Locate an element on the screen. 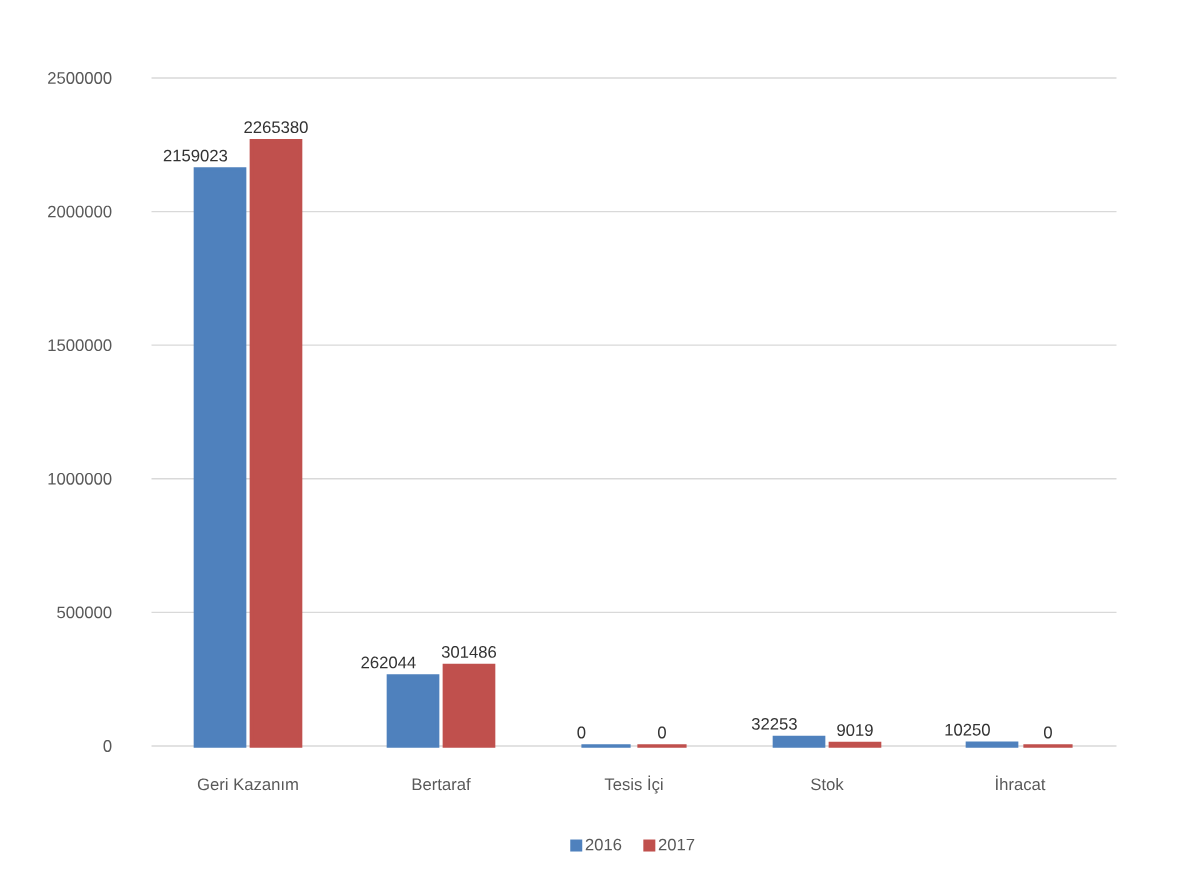 This screenshot has width=1190, height=884. legend-label: 2017 is located at coordinates (676, 844).